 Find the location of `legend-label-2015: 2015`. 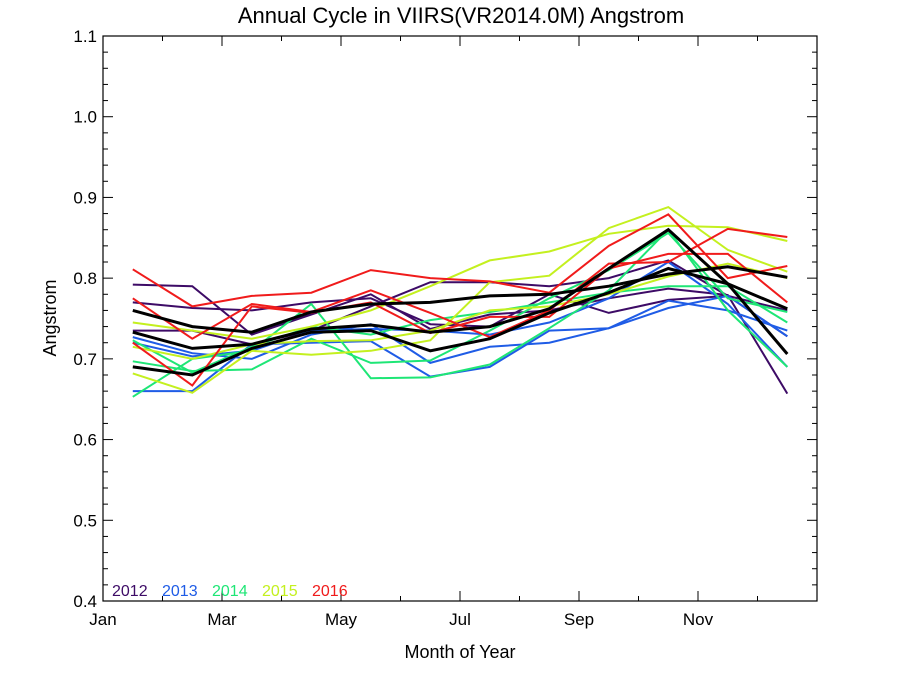

legend-label-2015: 2015 is located at coordinates (280, 591).